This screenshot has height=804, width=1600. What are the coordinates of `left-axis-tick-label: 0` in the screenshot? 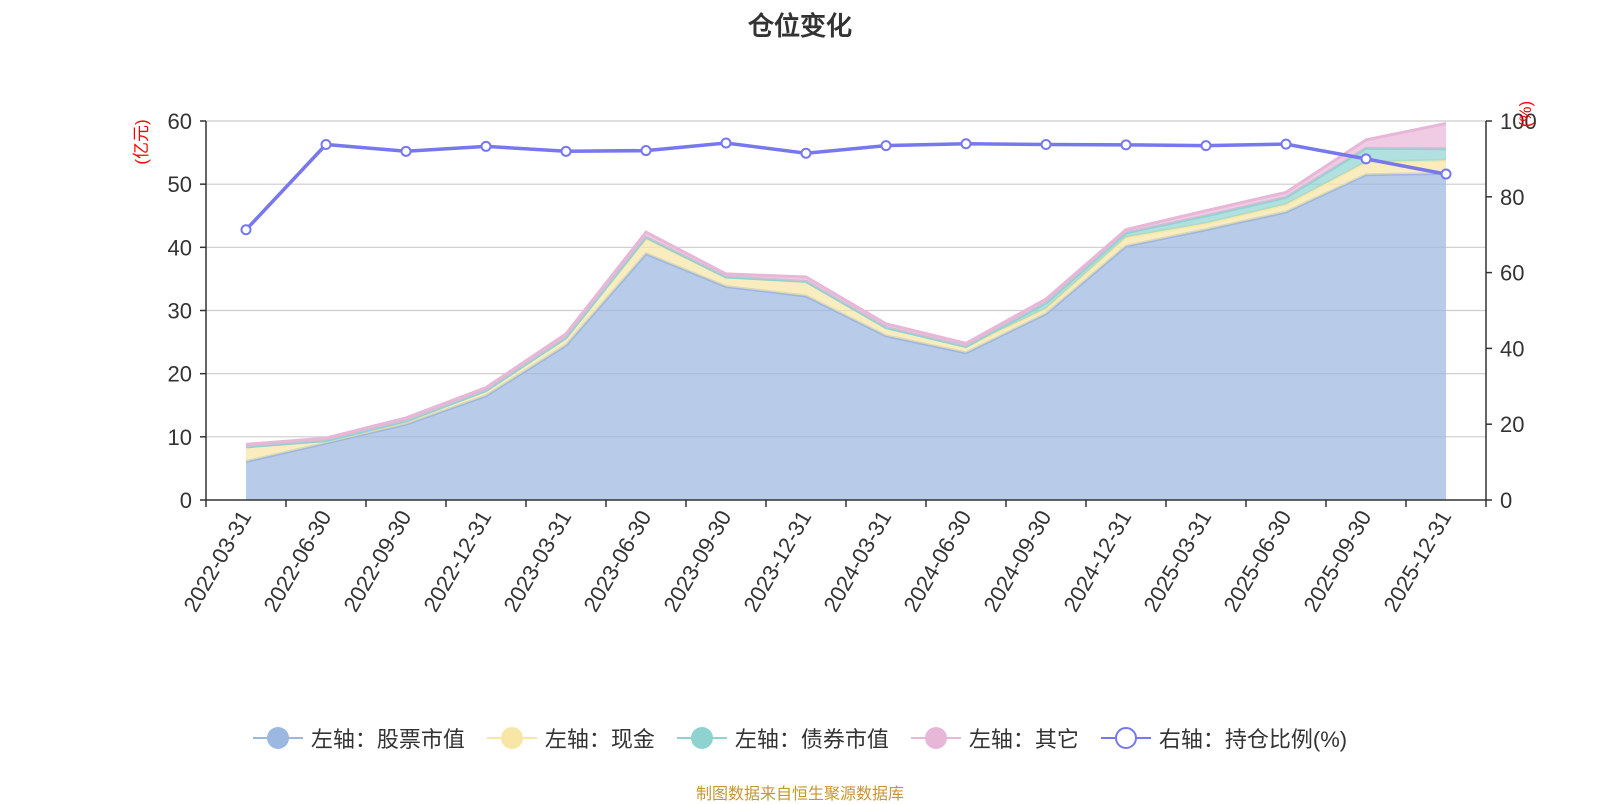 It's located at (186, 500).